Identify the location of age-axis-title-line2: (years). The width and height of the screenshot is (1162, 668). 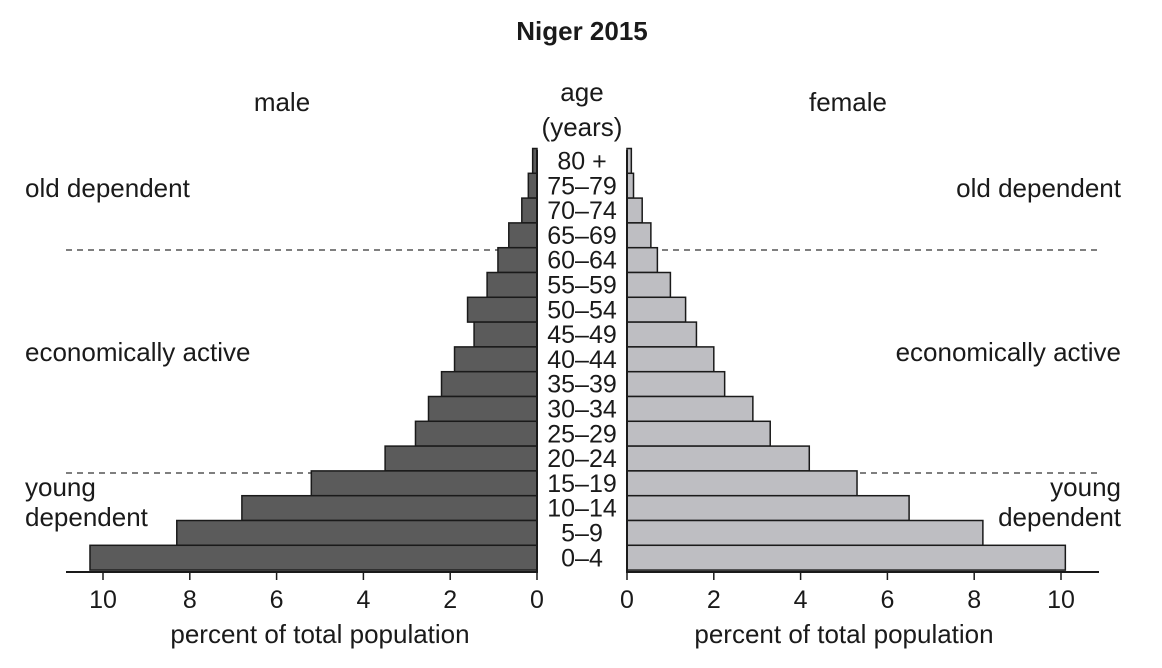
(582, 127).